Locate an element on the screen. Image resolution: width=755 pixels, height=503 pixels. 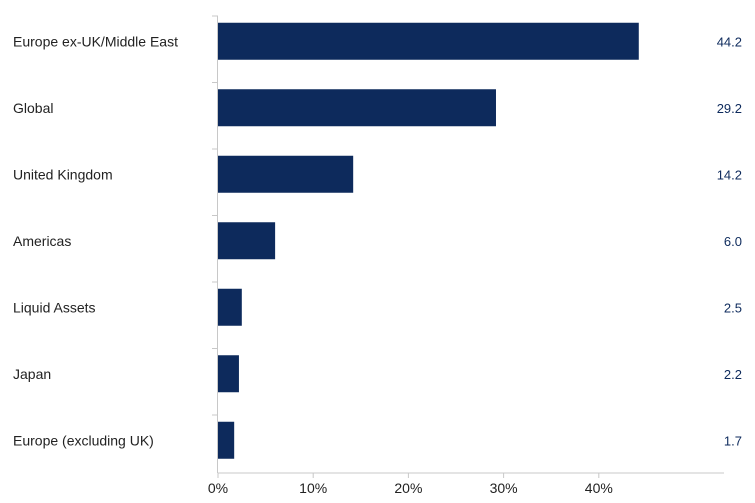
category-label: United Kingdom is located at coordinates (63, 174).